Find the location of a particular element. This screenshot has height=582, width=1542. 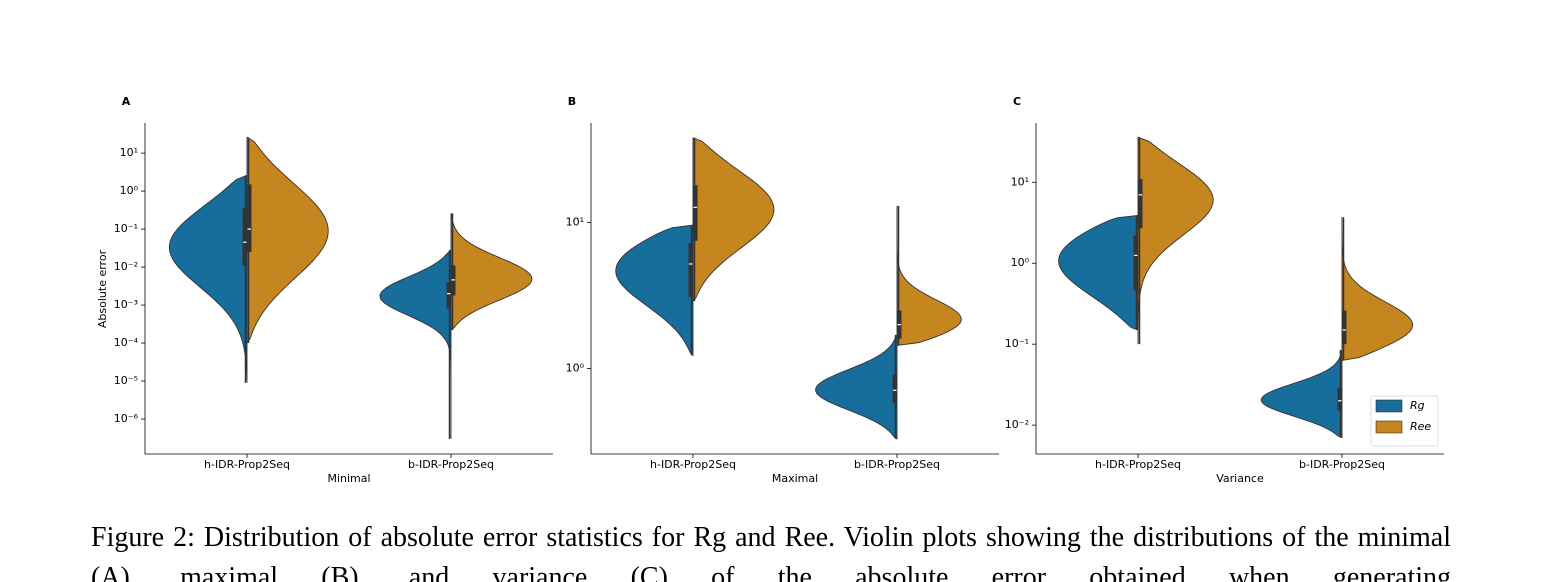

x-axis-label: Variance is located at coordinates (1240, 478).